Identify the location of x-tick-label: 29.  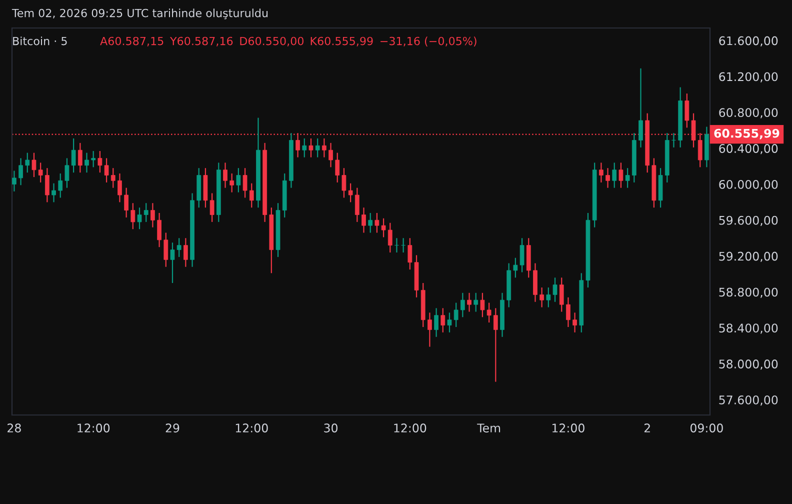
(173, 428).